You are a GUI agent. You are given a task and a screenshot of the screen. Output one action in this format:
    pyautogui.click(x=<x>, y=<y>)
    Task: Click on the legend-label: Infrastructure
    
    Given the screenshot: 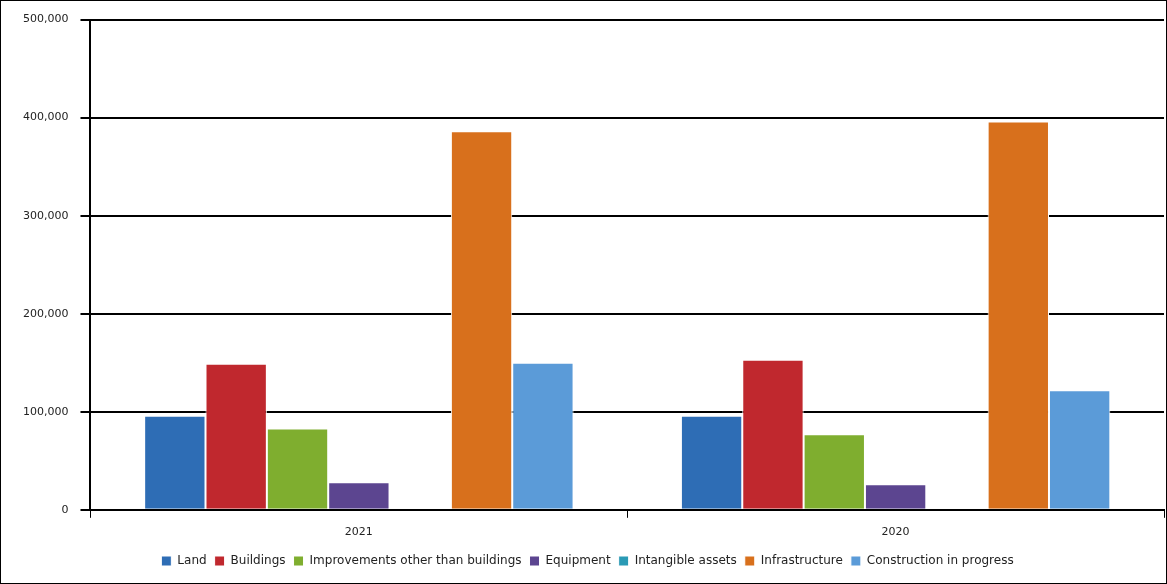 What is the action you would take?
    pyautogui.click(x=801, y=560)
    